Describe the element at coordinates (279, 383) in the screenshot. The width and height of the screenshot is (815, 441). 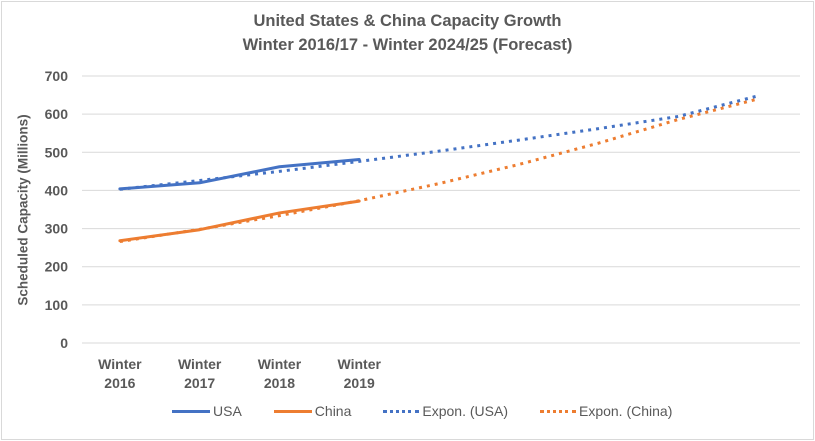
I see `x-tick-label: 2018` at that location.